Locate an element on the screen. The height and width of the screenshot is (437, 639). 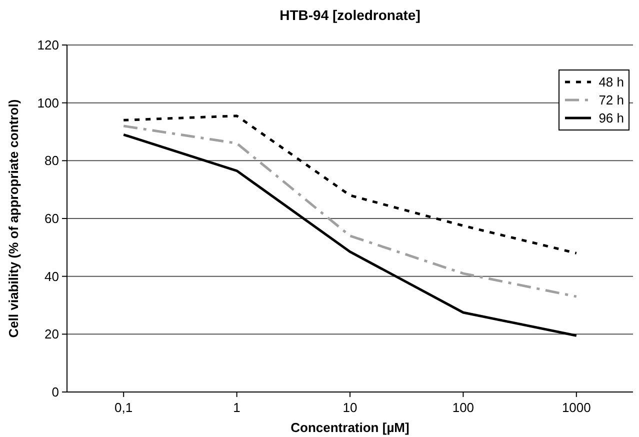
x-tick-label: 10 is located at coordinates (350, 407).